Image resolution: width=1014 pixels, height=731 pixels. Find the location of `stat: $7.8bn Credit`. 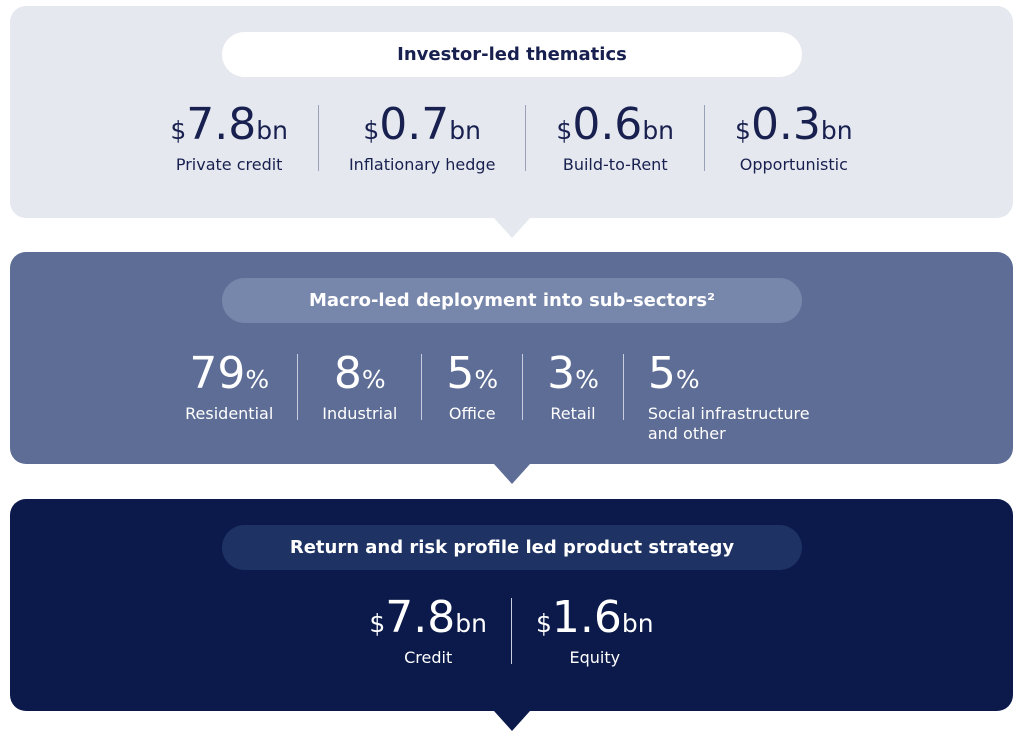

stat: $7.8bn Credit is located at coordinates (428, 631).